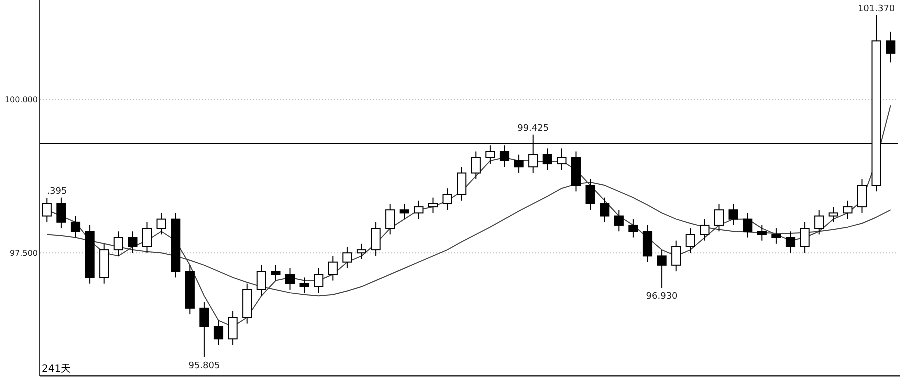 The height and width of the screenshot is (380, 900). Describe the element at coordinates (877, 9) in the screenshot. I see `annotation: 101.370` at that location.